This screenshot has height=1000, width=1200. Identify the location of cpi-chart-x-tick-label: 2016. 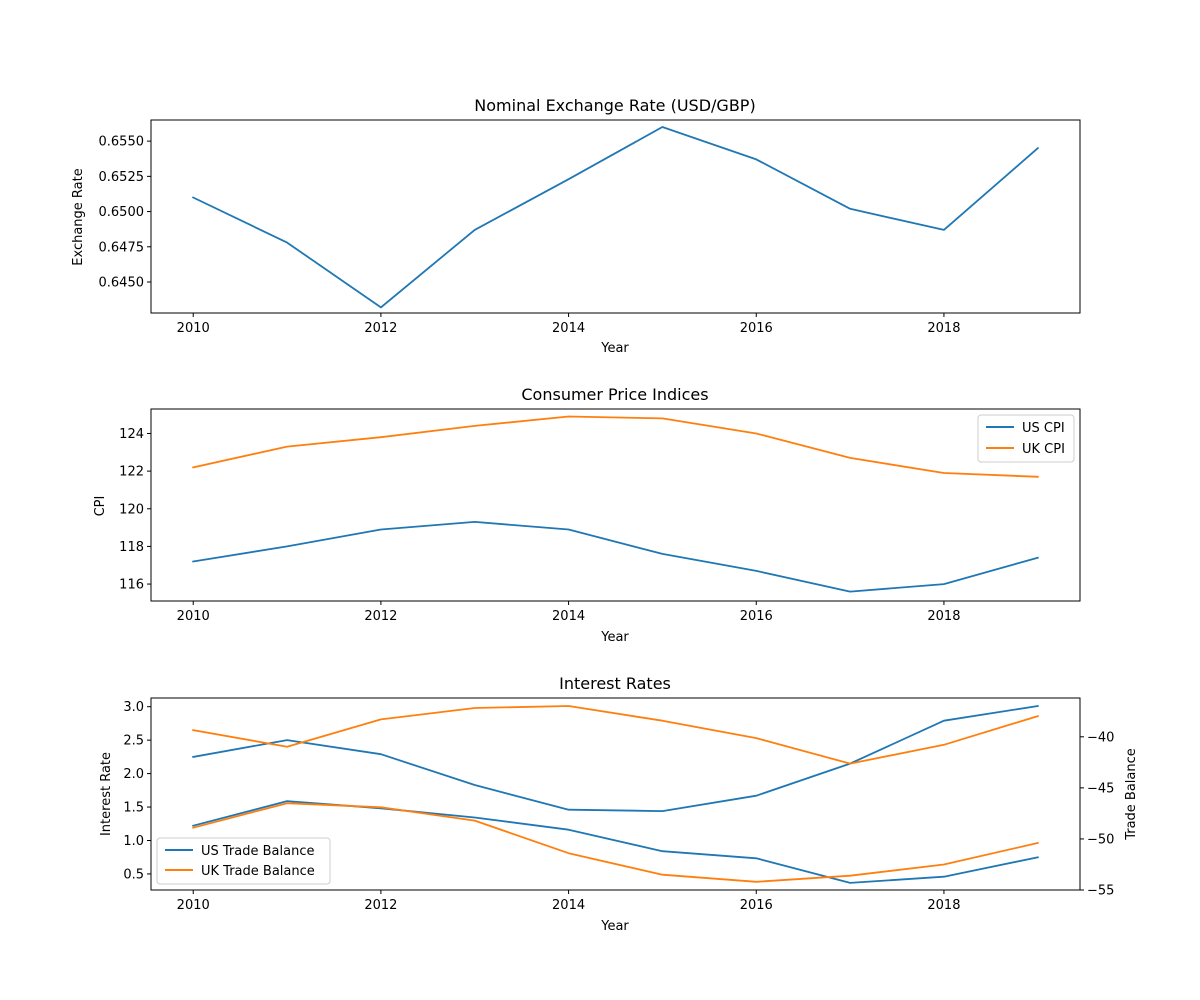
(756, 616).